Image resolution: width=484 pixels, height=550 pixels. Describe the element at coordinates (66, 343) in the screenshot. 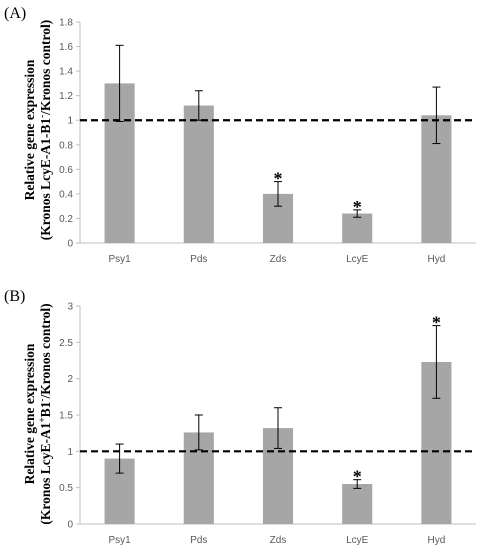

I see `panel-b-ytick-label: 2.5` at that location.